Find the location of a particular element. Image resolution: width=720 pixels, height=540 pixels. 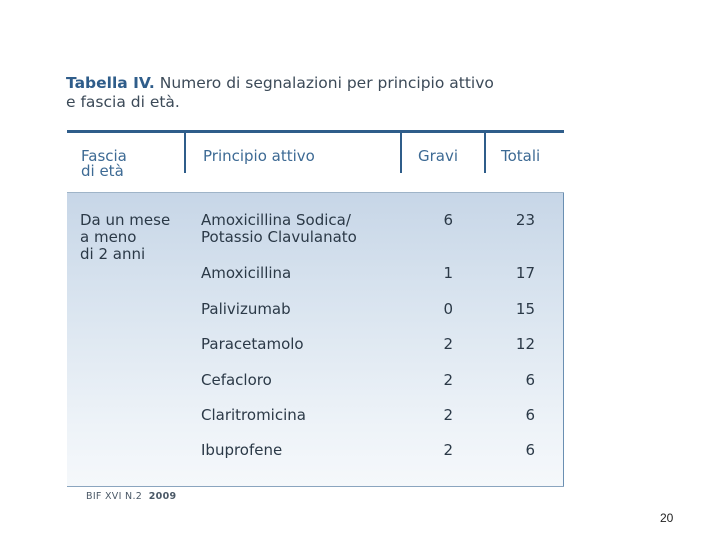

table-row-principio: Cefacloro is located at coordinates (236, 380).